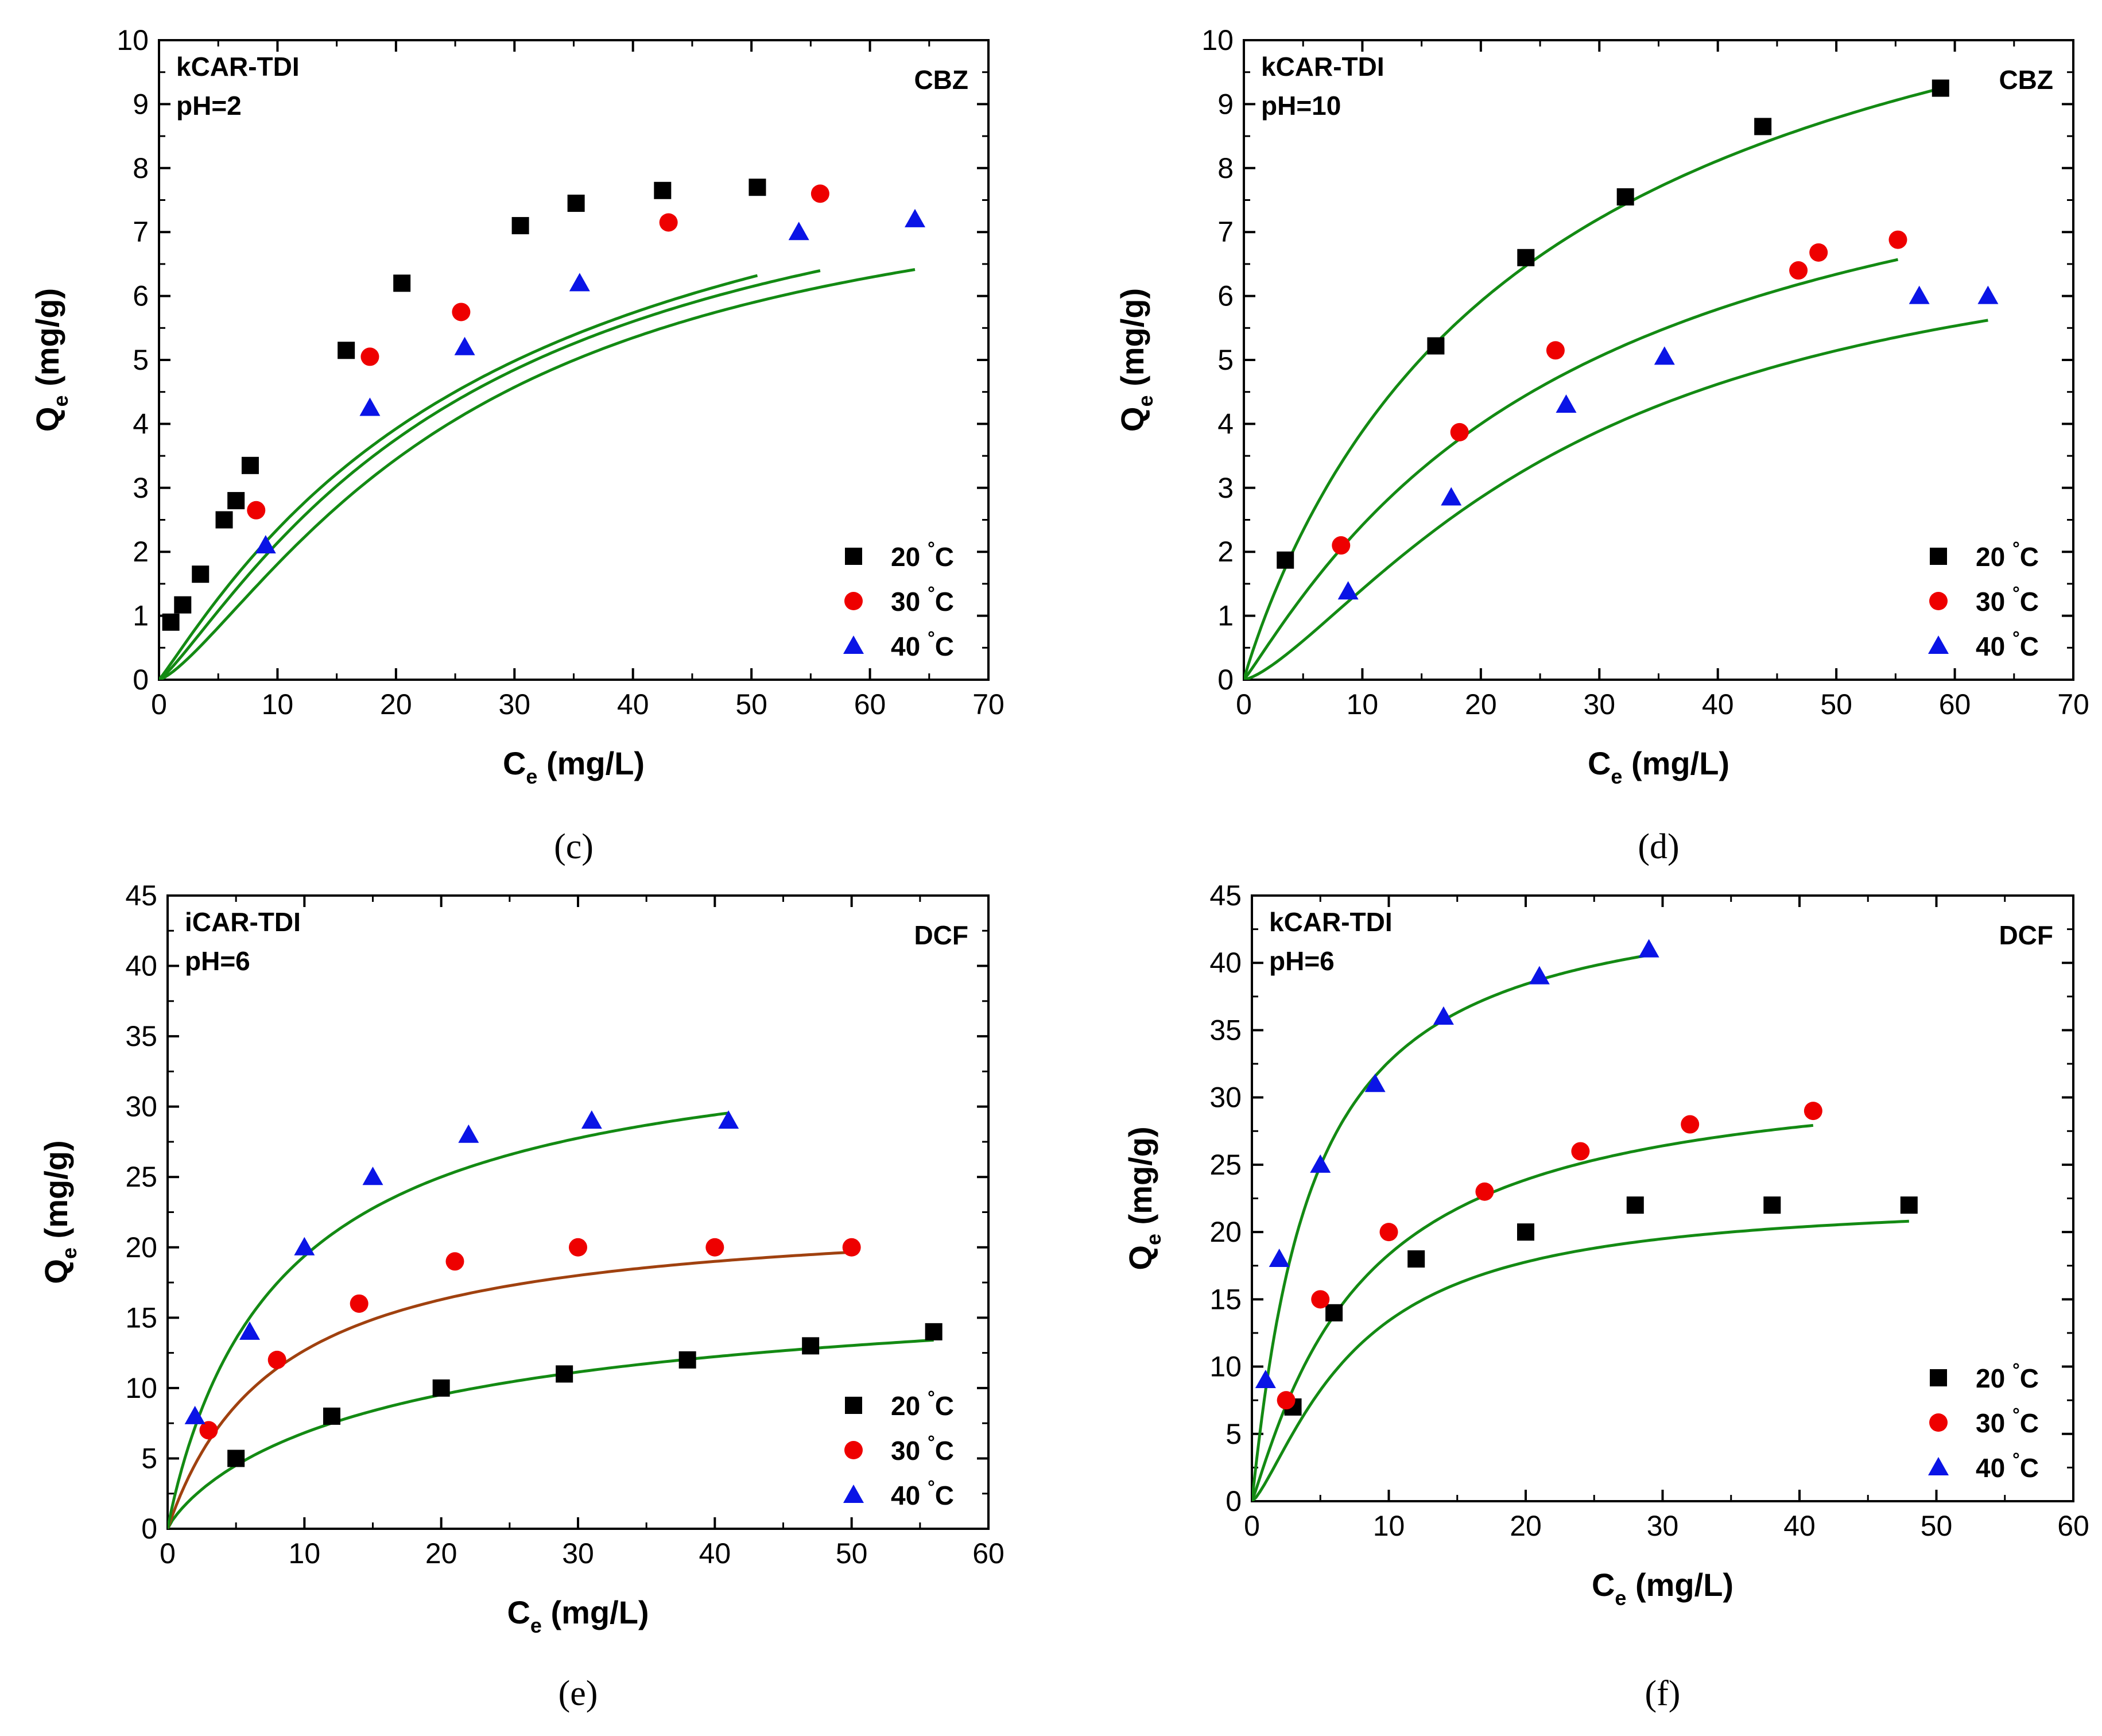 The image size is (2102, 1736). I want to click on y-tick-label: 30, so click(141, 1107).